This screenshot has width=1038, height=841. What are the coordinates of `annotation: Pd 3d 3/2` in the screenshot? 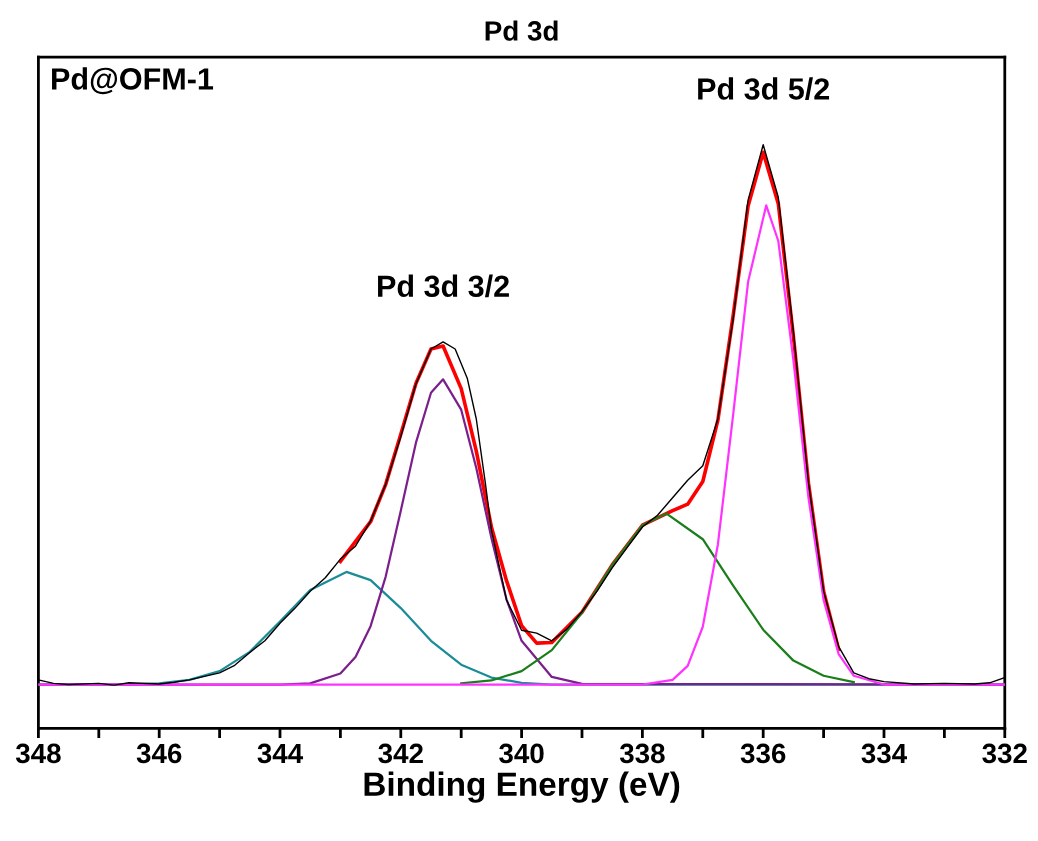 It's located at (443, 286).